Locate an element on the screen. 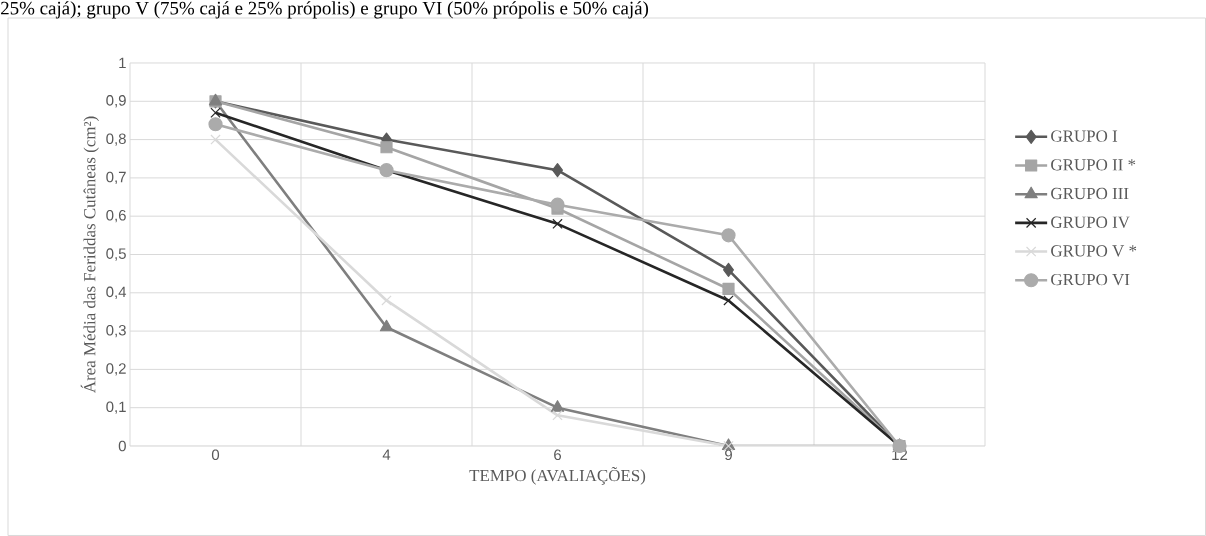 The height and width of the screenshot is (536, 1206). y-tick-label: 0,7 is located at coordinates (116, 178).